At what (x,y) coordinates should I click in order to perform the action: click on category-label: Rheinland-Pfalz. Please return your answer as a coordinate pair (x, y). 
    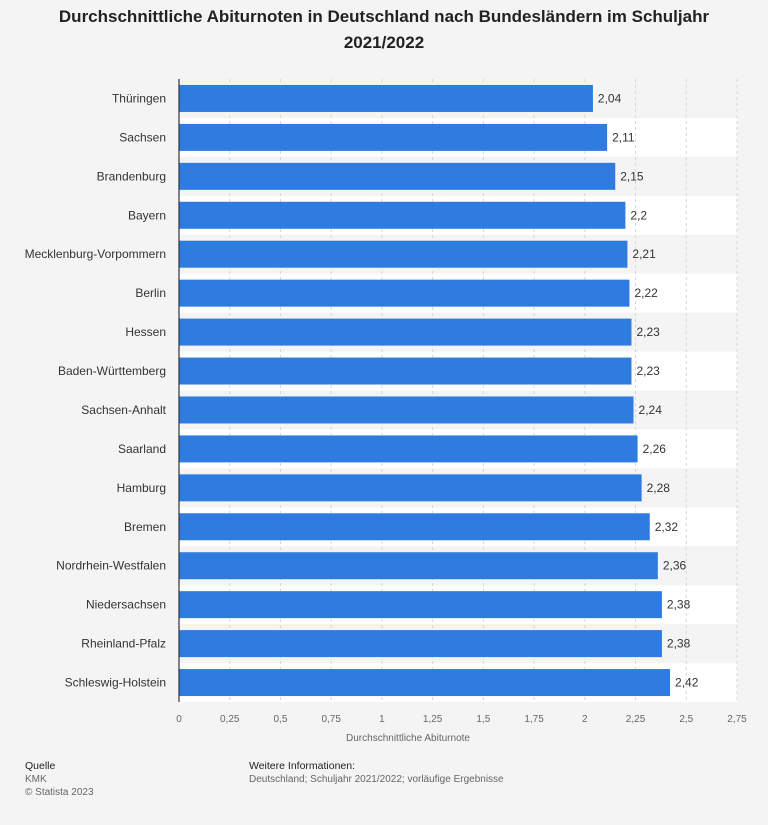
    Looking at the image, I should click on (123, 644).